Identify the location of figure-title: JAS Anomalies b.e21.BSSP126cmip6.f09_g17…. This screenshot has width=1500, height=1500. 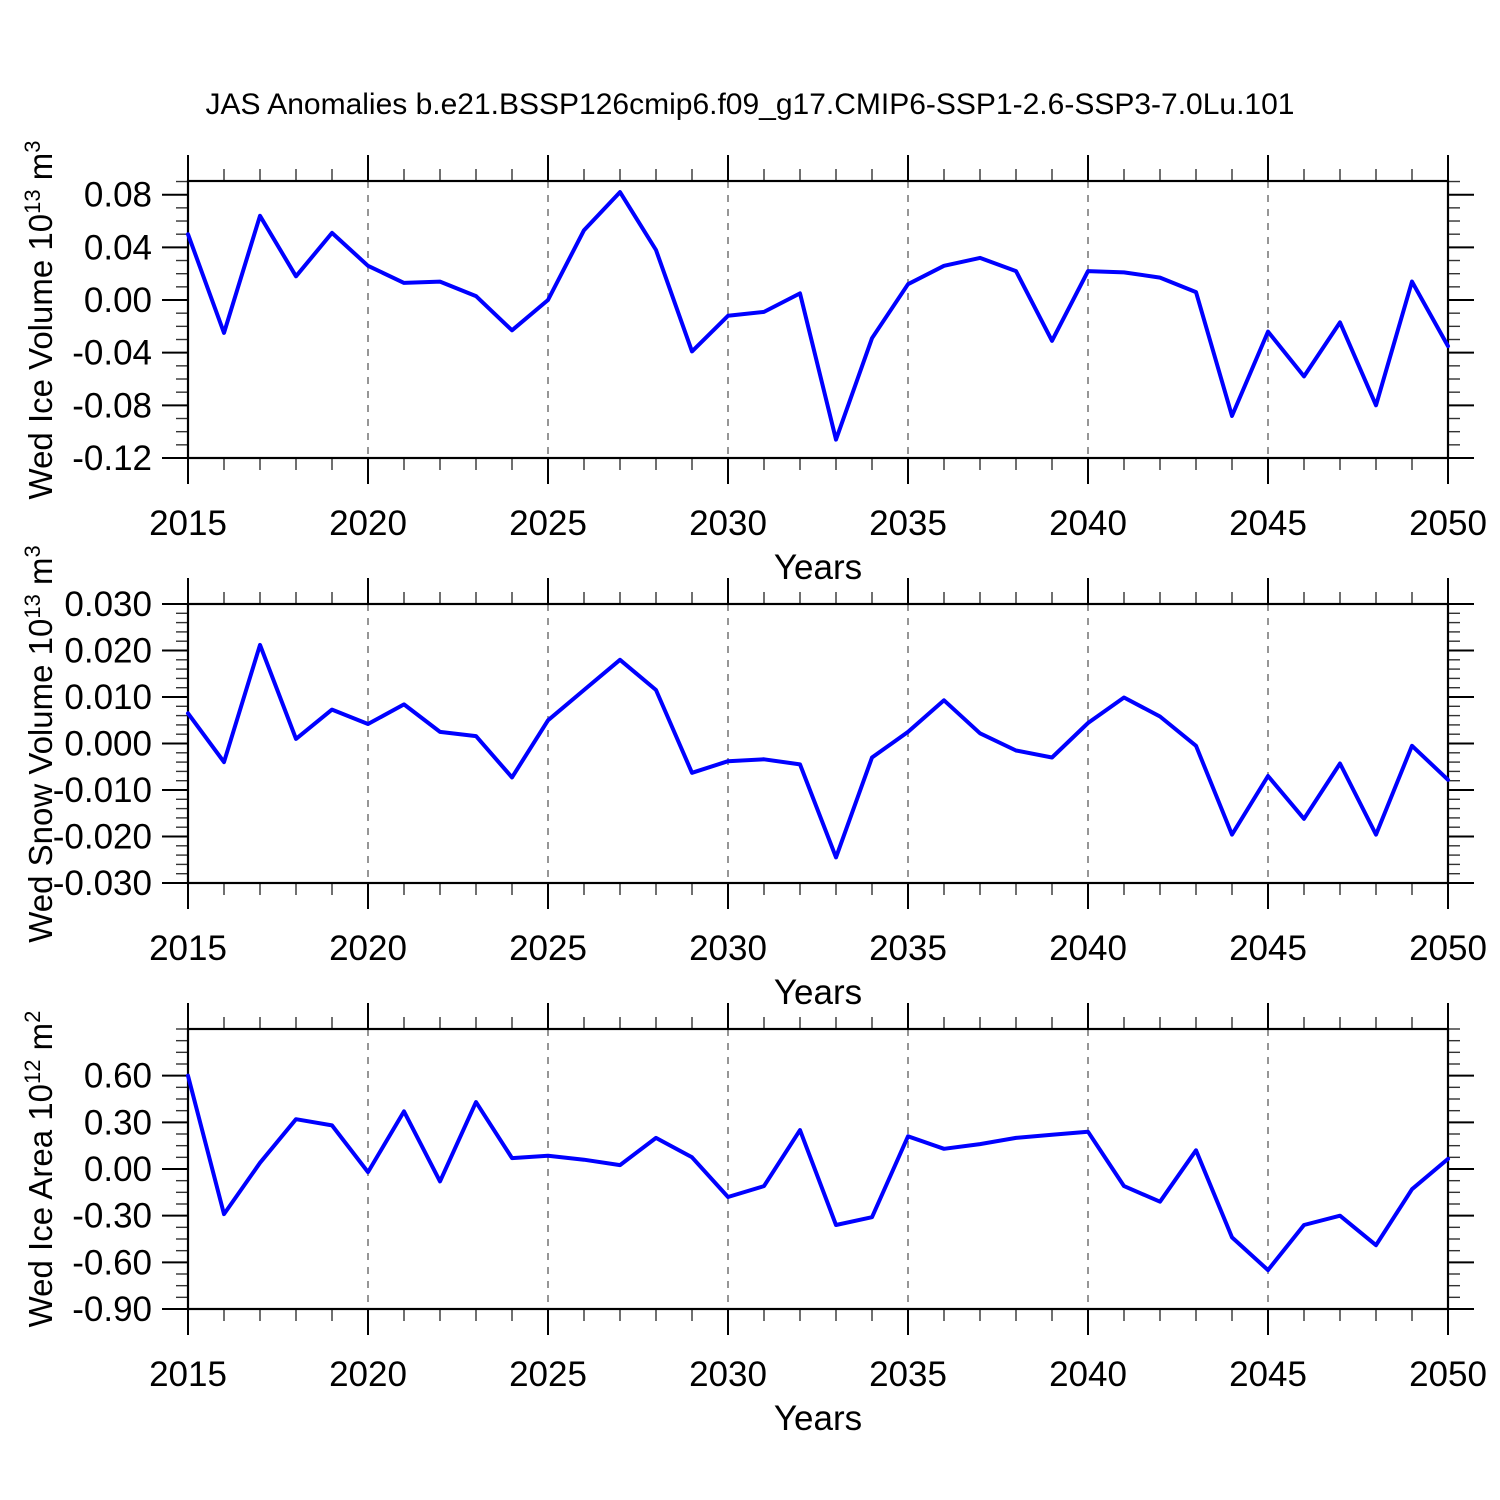
(750, 104).